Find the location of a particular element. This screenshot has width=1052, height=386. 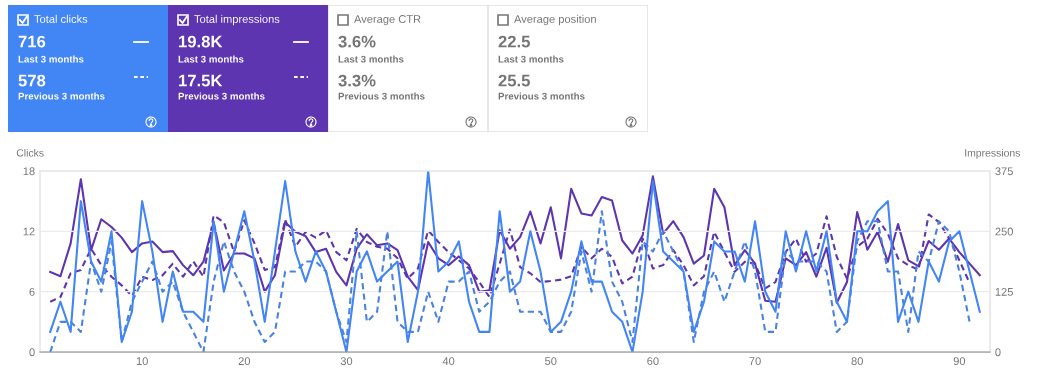

y-tick-label: 18 is located at coordinates (29, 171).